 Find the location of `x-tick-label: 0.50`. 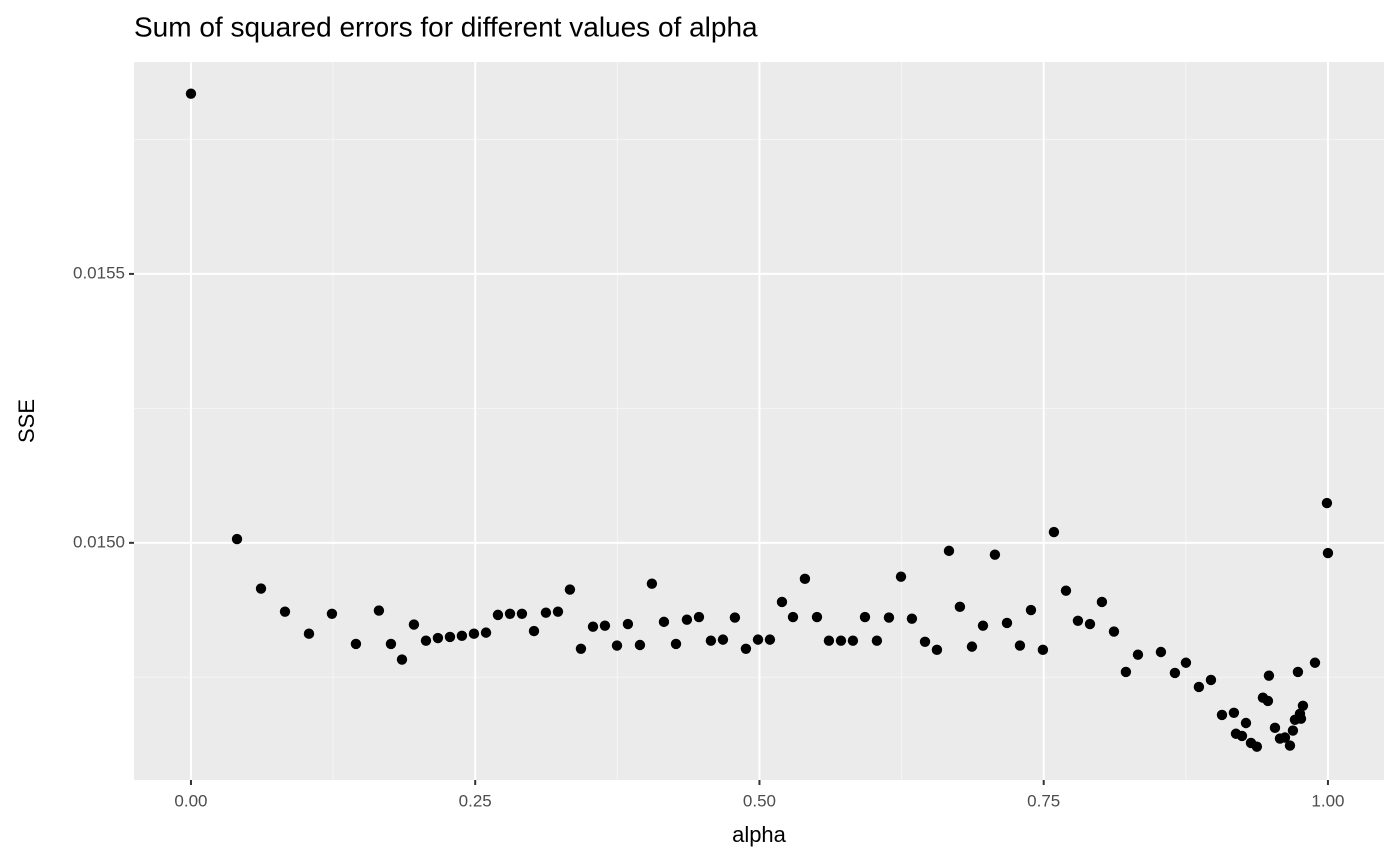

x-tick-label: 0.50 is located at coordinates (759, 800).